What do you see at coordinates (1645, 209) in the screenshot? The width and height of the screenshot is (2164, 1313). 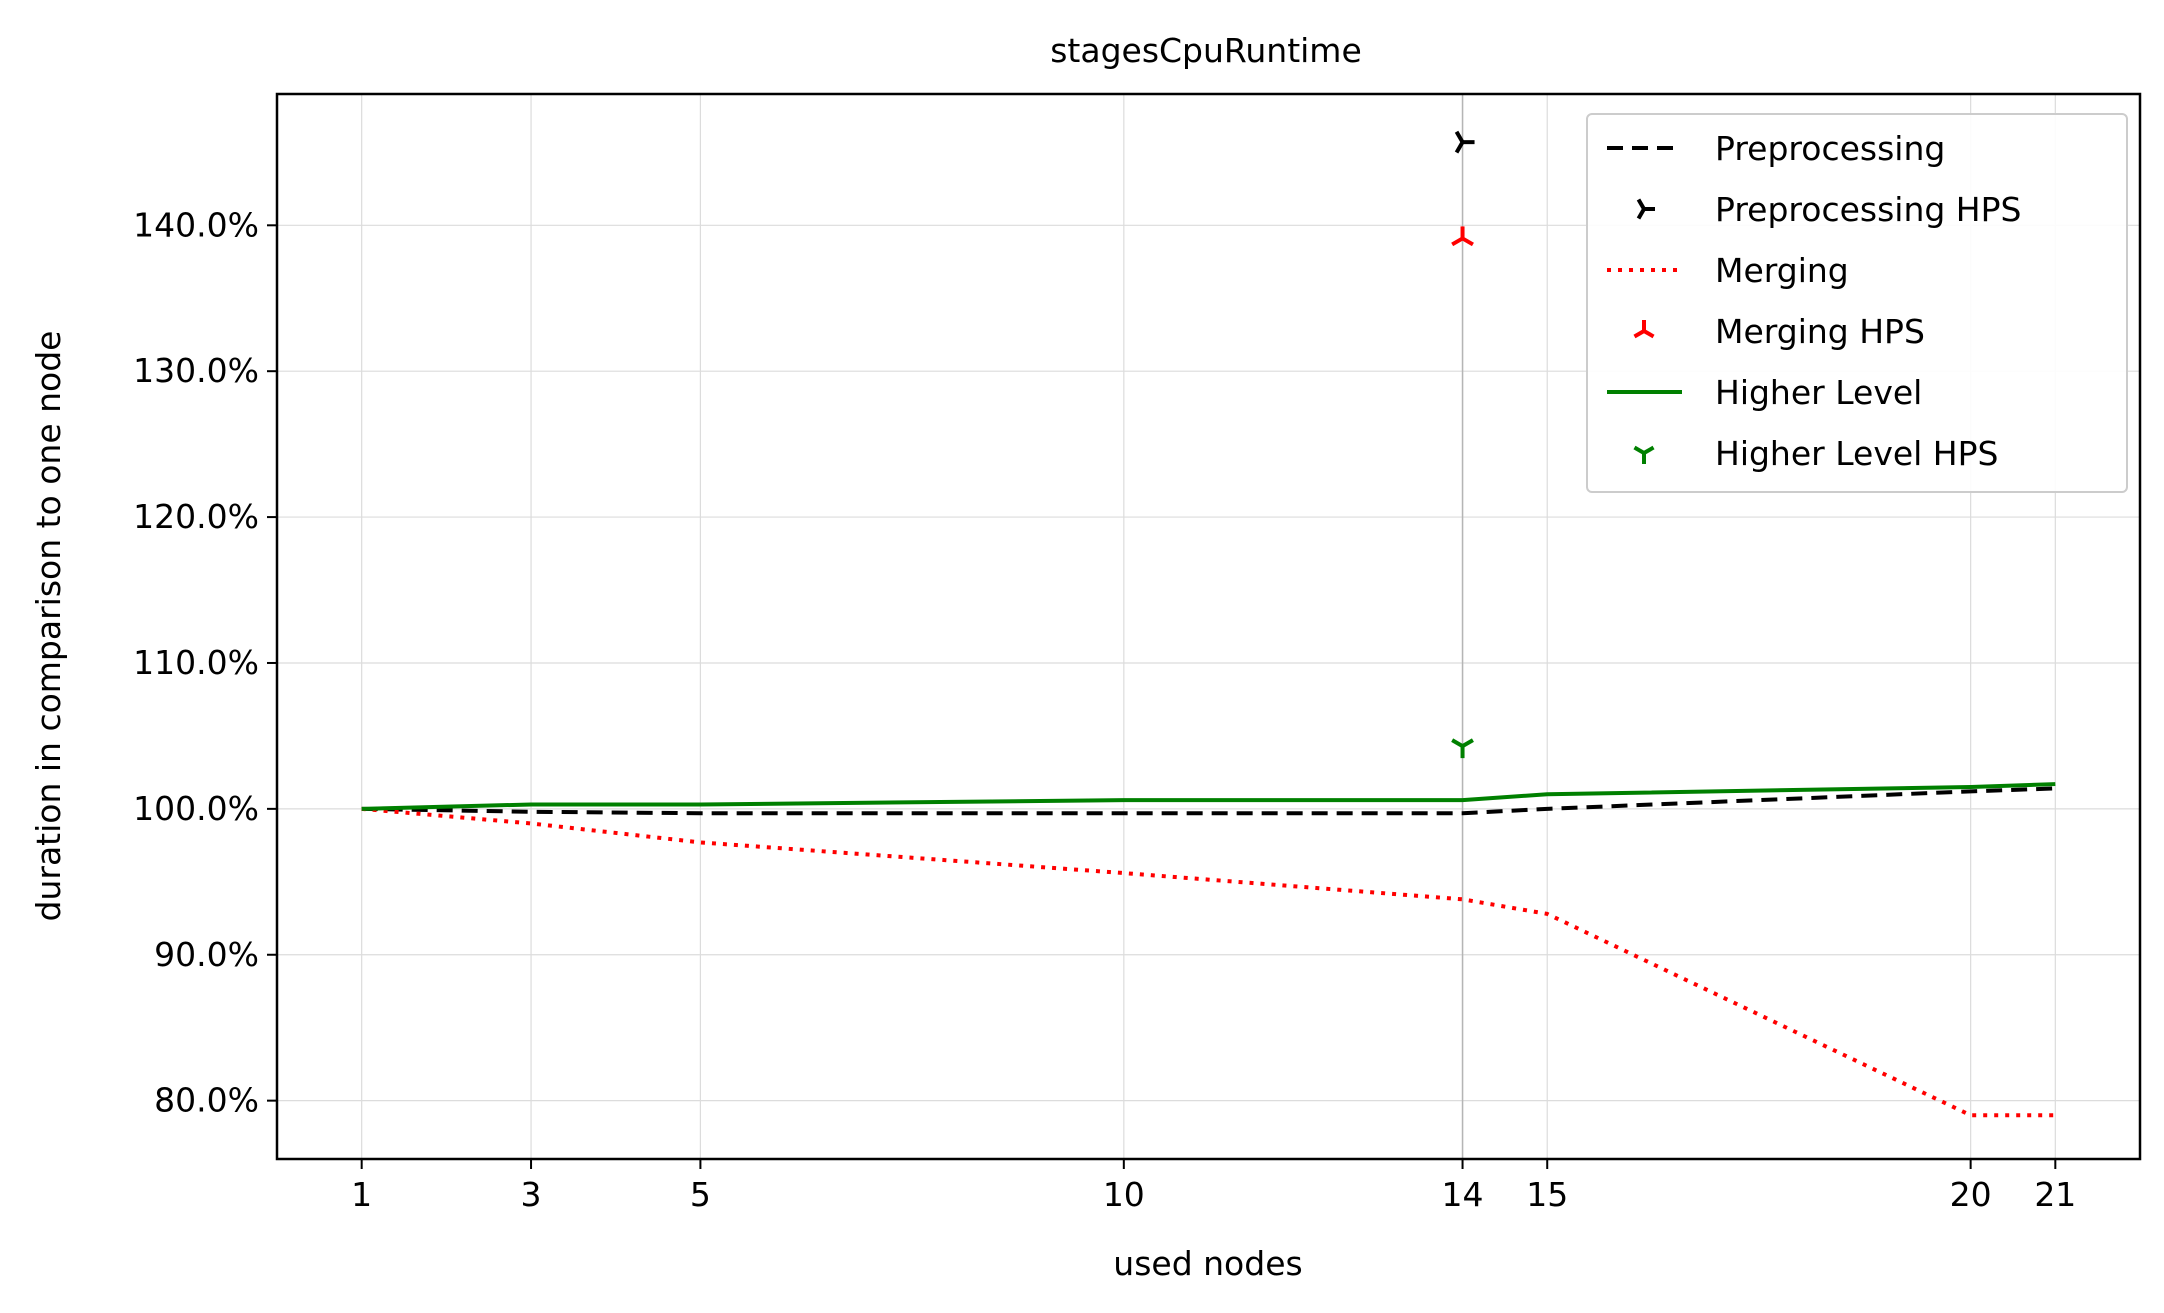 I see `legend-swatch-preprocessing-hps` at bounding box center [1645, 209].